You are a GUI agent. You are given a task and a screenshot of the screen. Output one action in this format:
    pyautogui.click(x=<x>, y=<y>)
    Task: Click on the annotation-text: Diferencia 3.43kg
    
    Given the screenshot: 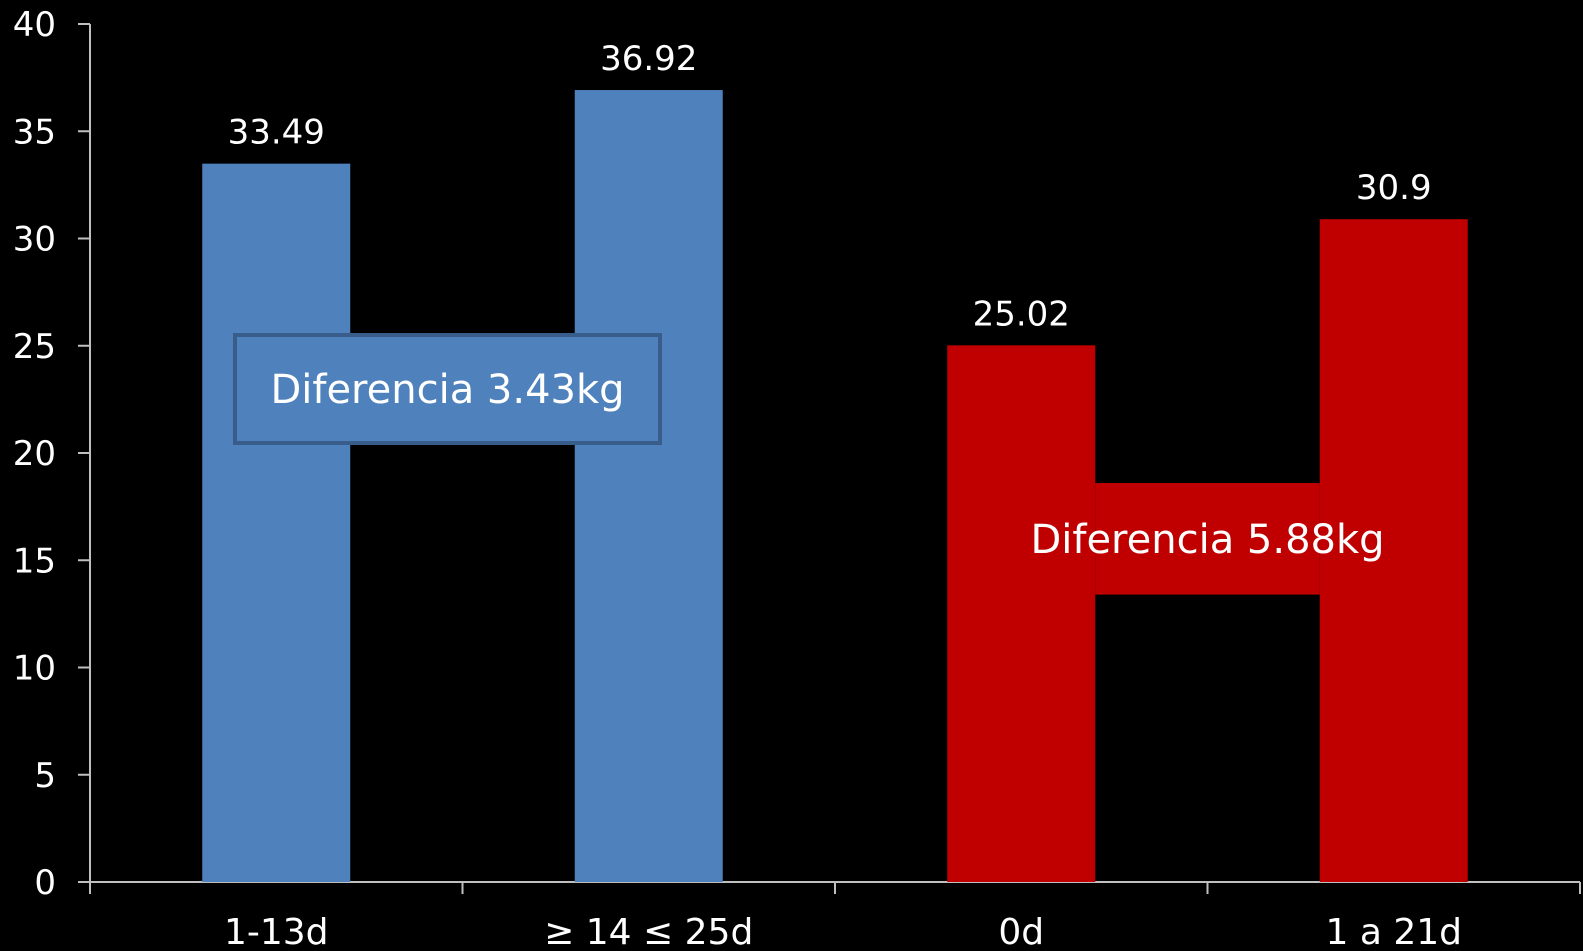 What is the action you would take?
    pyautogui.click(x=447, y=390)
    